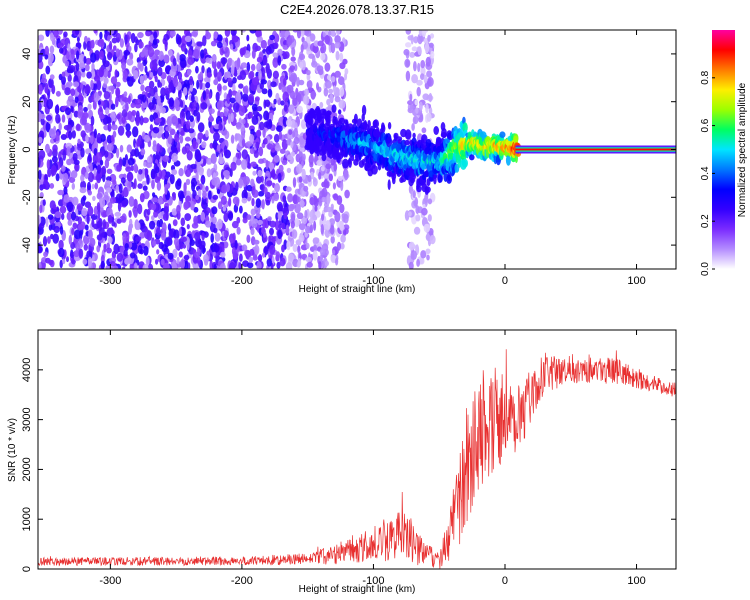  What do you see at coordinates (242, 581) in the screenshot?
I see `x-tick-label: -200` at bounding box center [242, 581].